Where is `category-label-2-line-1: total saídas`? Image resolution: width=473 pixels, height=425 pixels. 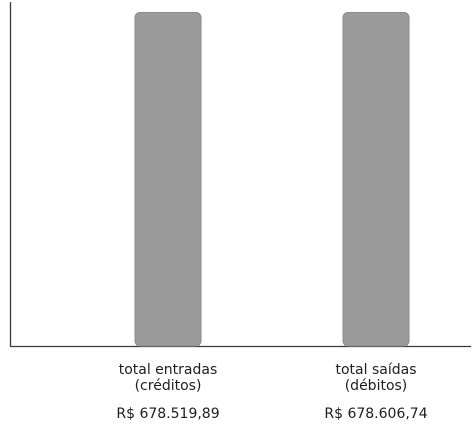
category-label-2-line-1: total saídas is located at coordinates (376, 370).